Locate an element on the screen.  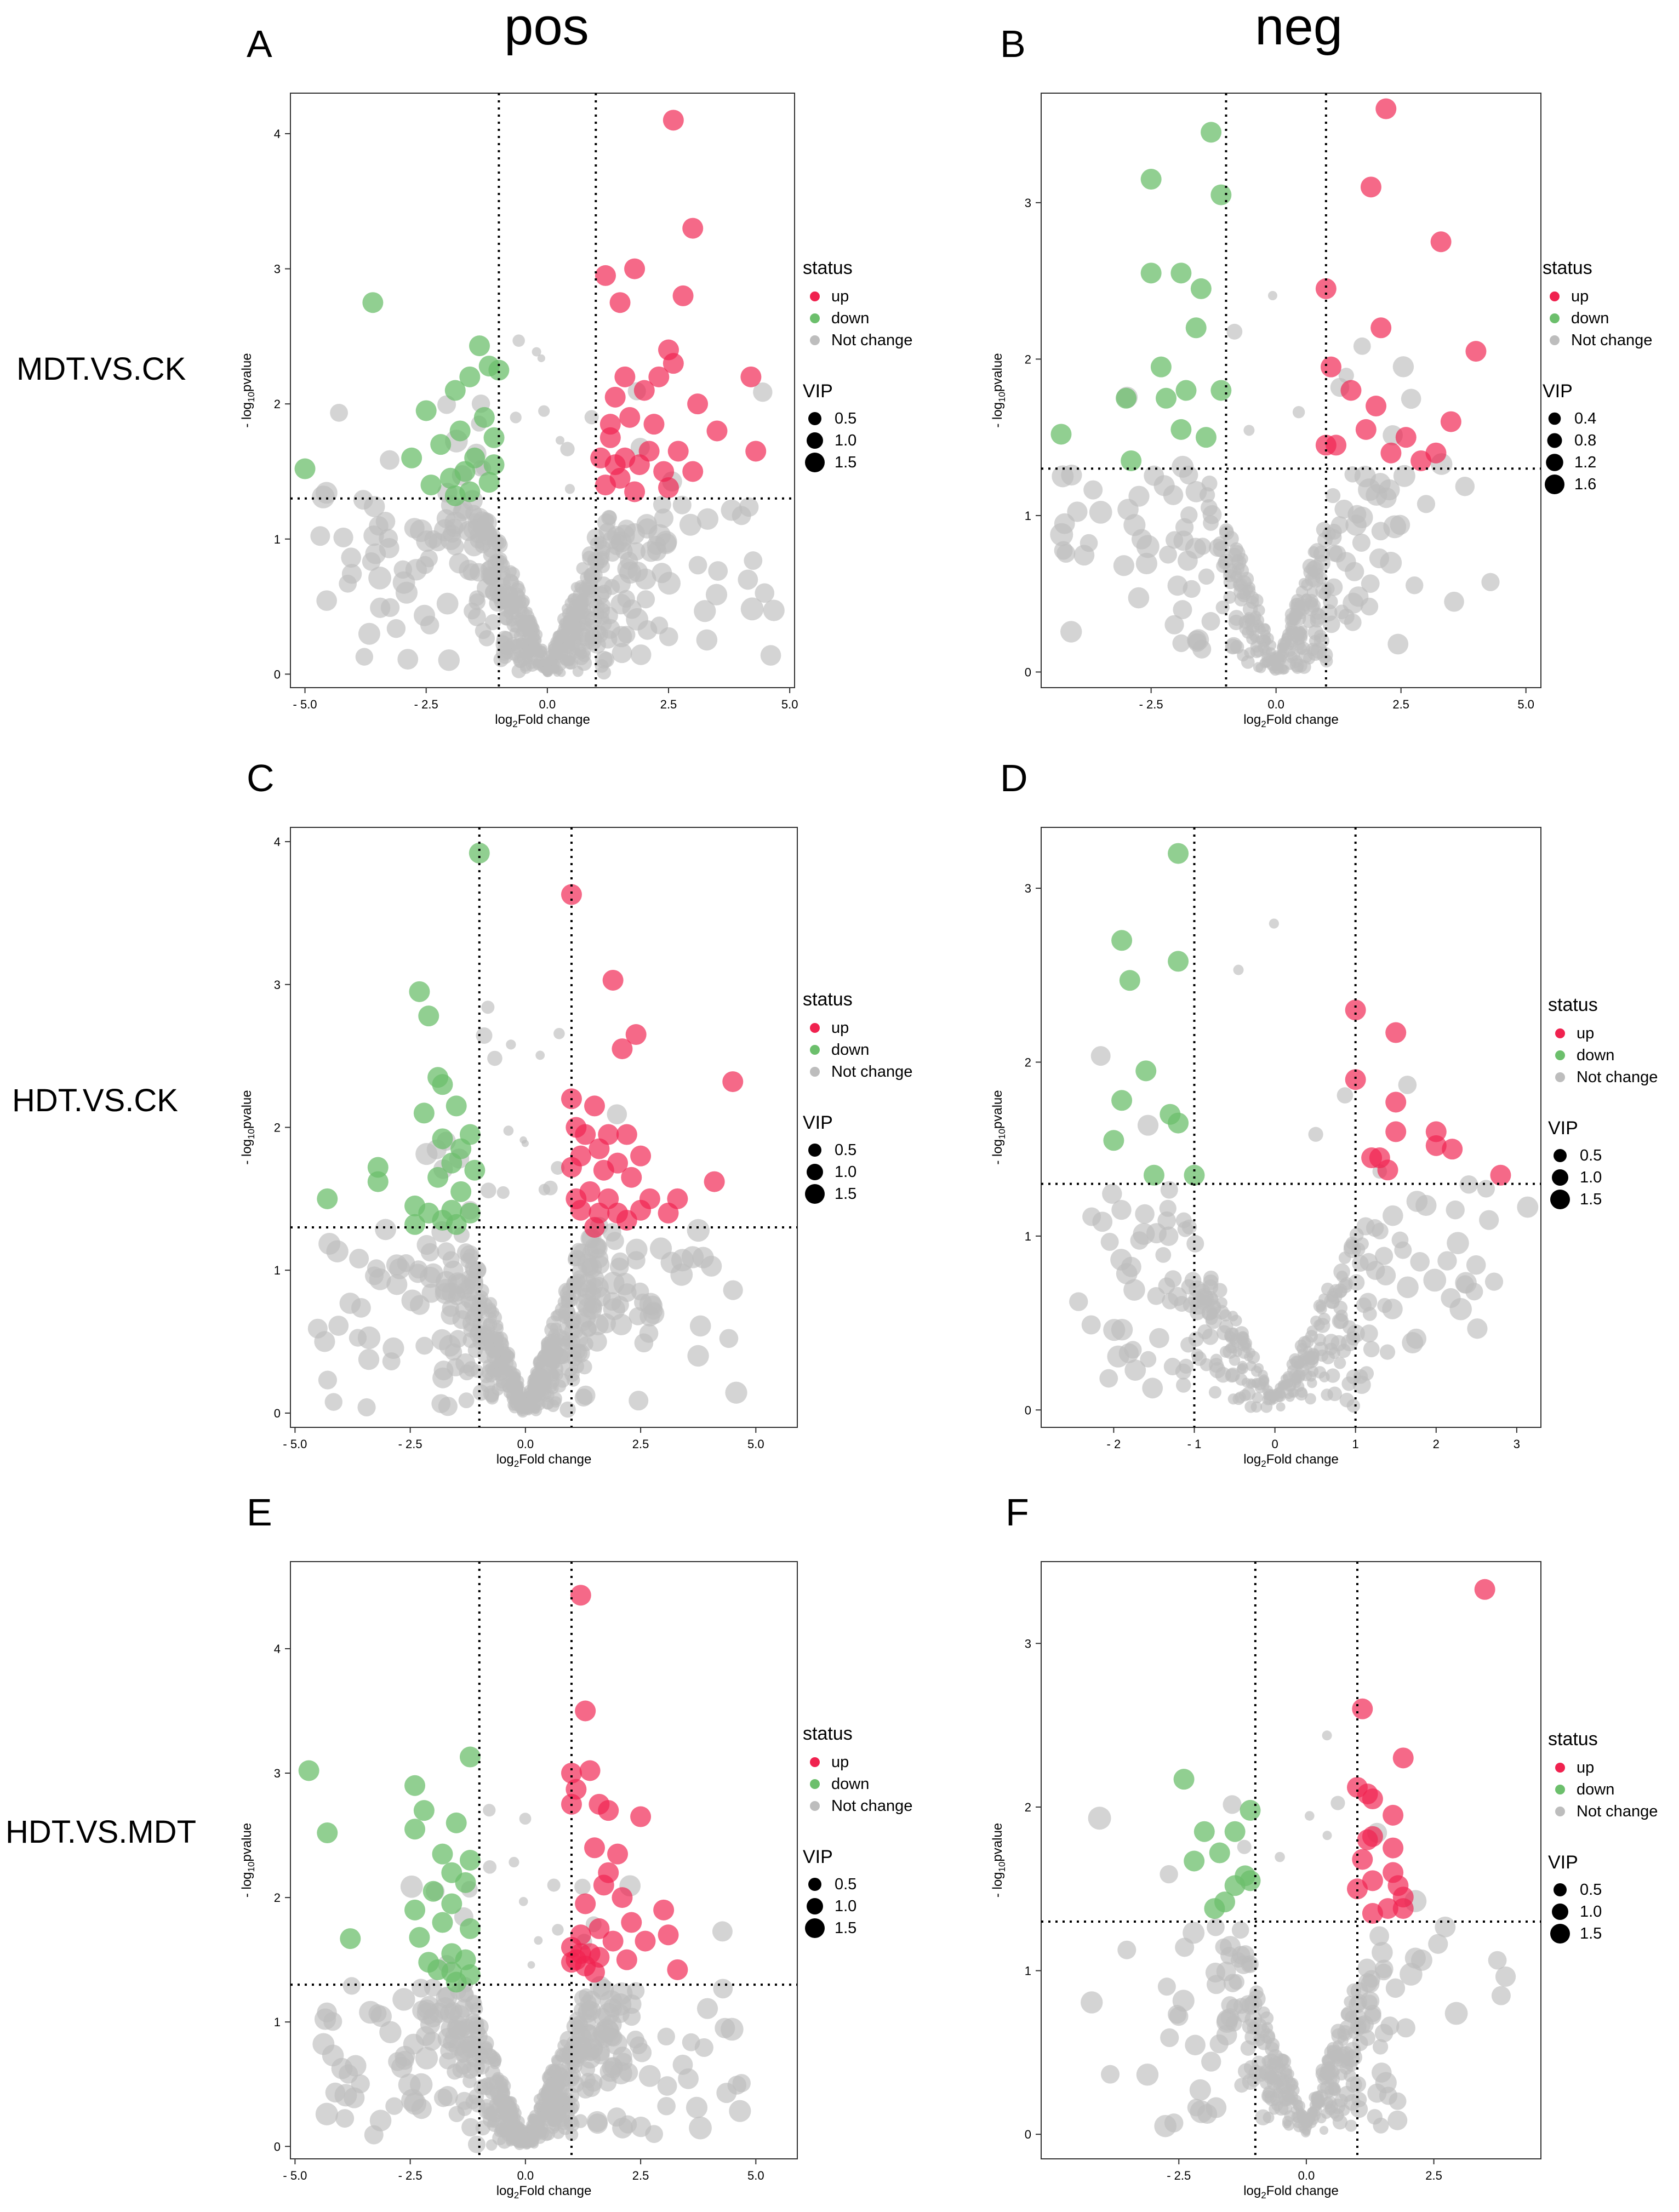
x-tick-label: 5.0 is located at coordinates (755, 1444).